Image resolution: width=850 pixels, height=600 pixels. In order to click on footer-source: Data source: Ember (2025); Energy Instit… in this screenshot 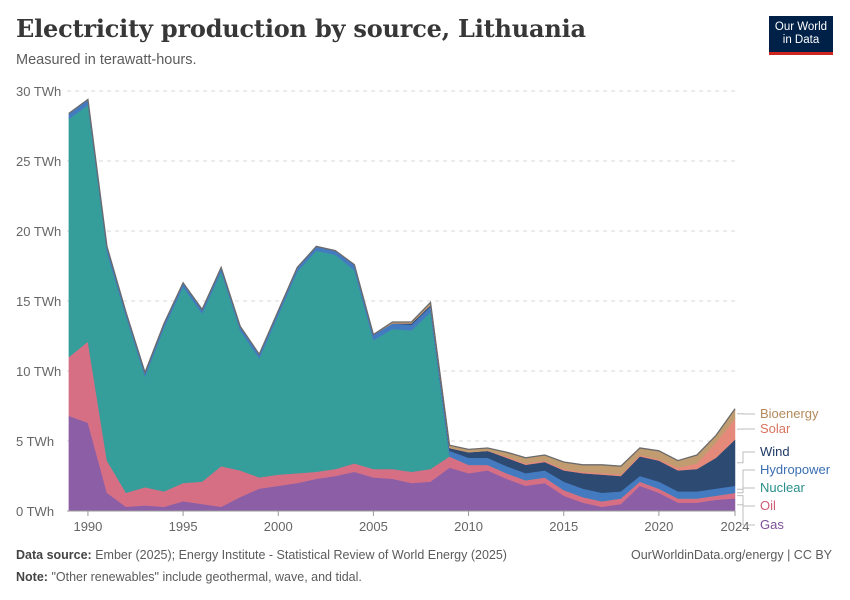, I will do `click(261, 555)`.